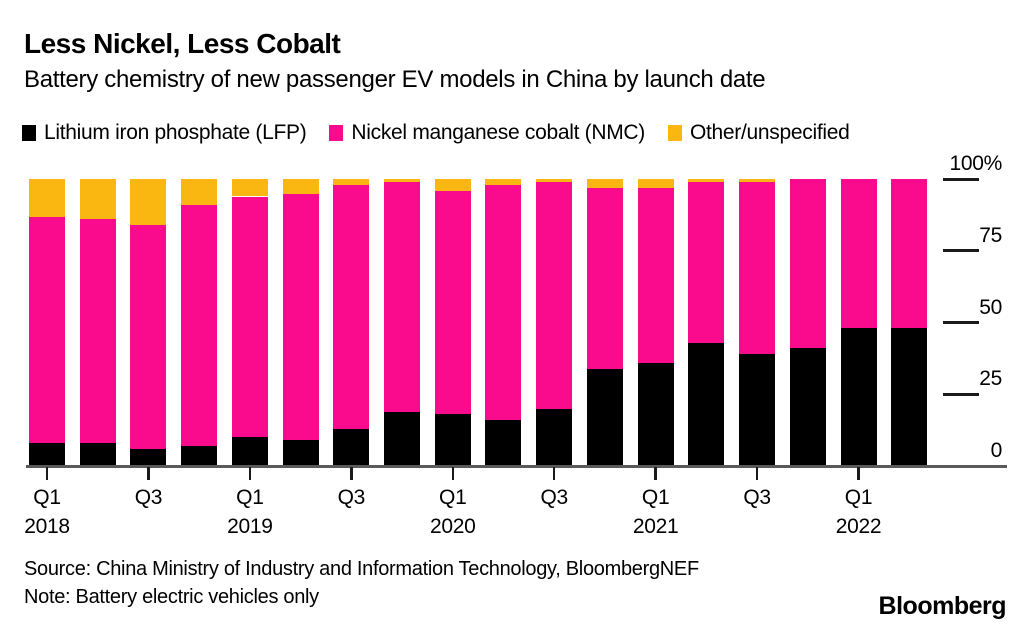 The width and height of the screenshot is (1024, 629). What do you see at coordinates (503, 182) in the screenshot?
I see `bar-segment-other-q2-2020` at bounding box center [503, 182].